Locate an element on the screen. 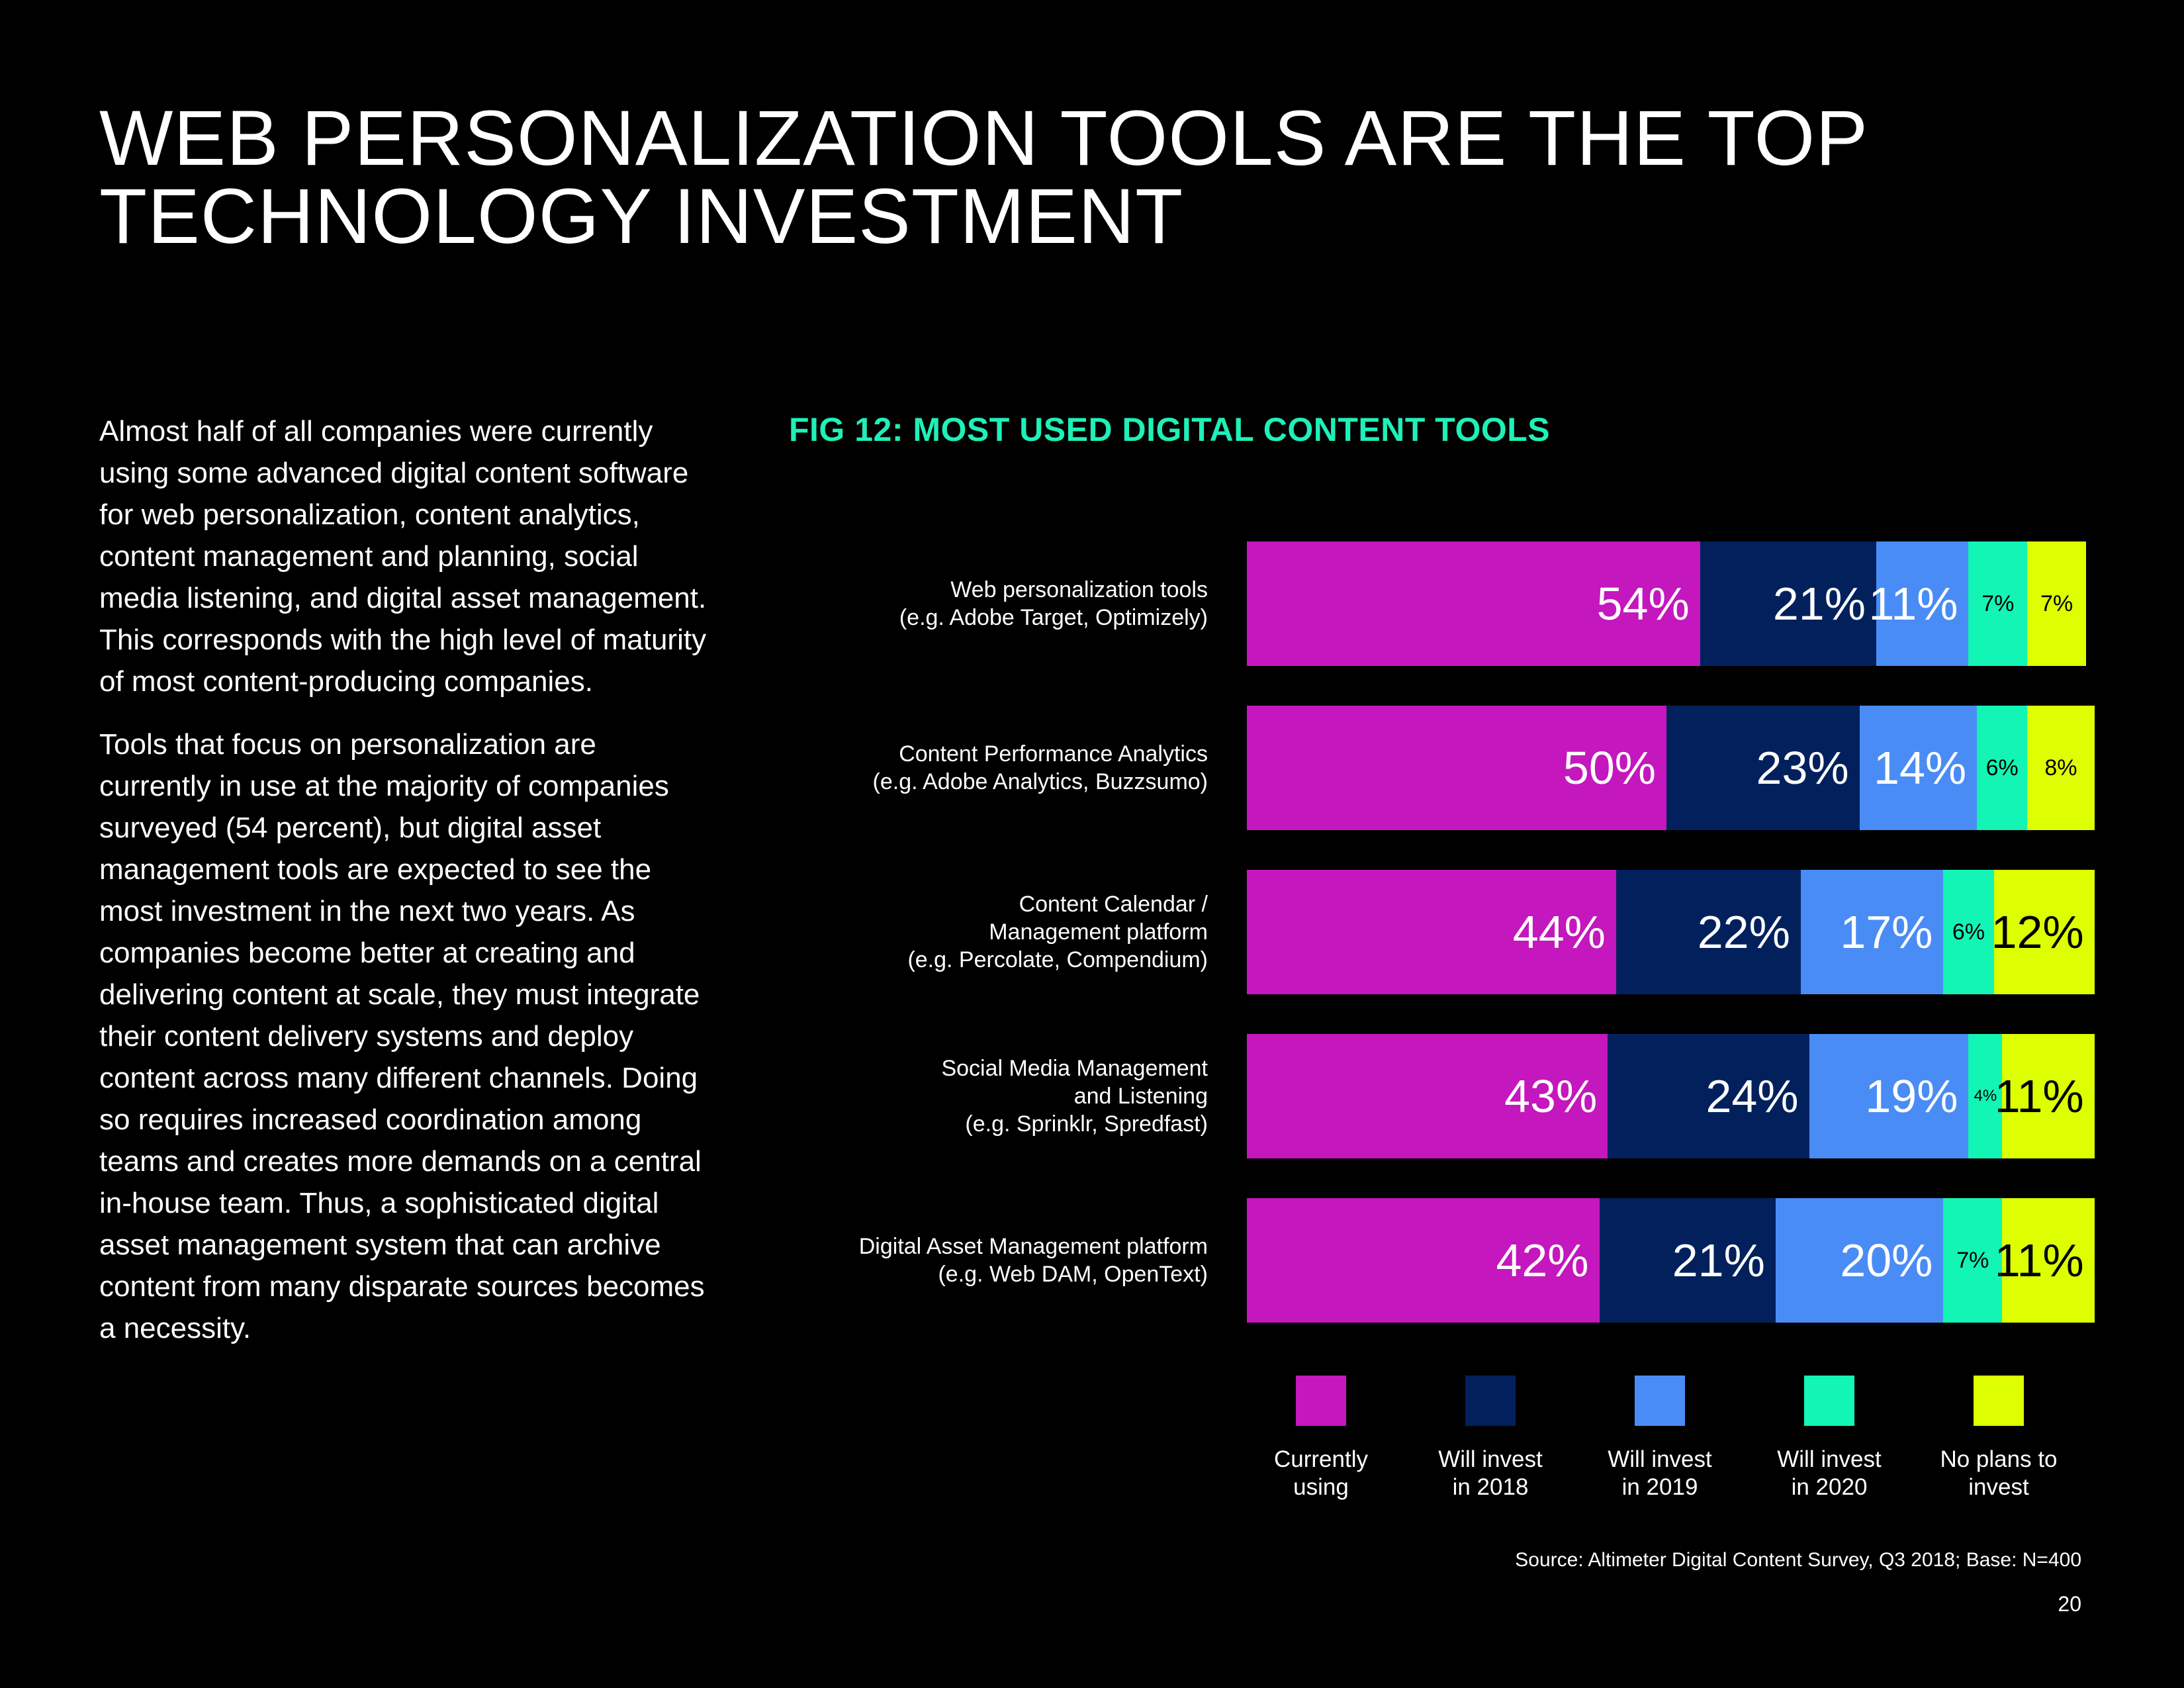 This screenshot has height=1688, width=2184. category-label-line: (e.g. Percolate, Compendium) is located at coordinates (1057, 959).